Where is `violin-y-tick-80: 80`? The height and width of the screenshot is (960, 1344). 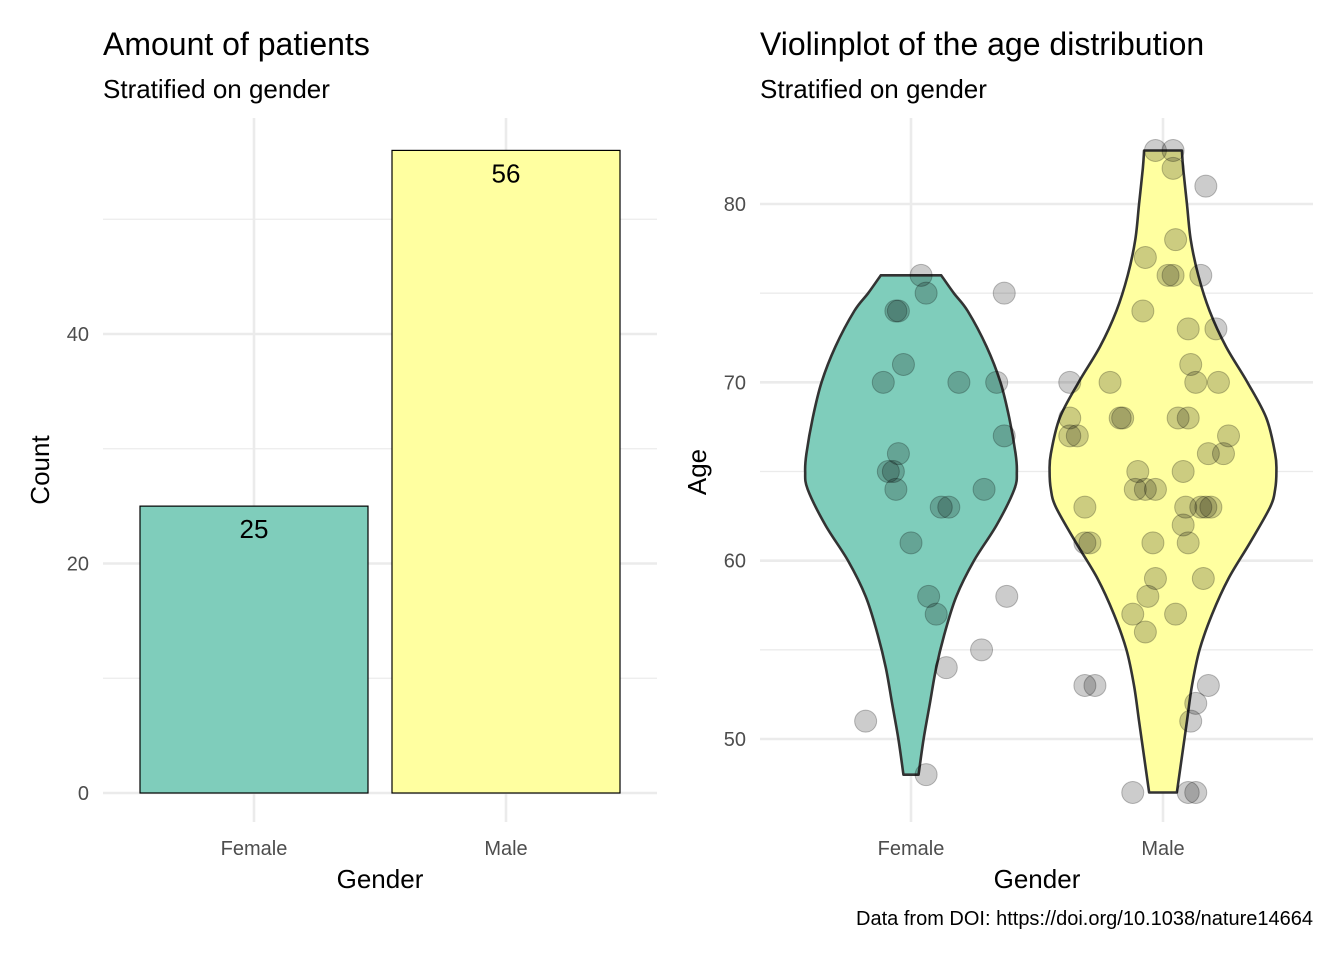 violin-y-tick-80: 80 is located at coordinates (735, 205).